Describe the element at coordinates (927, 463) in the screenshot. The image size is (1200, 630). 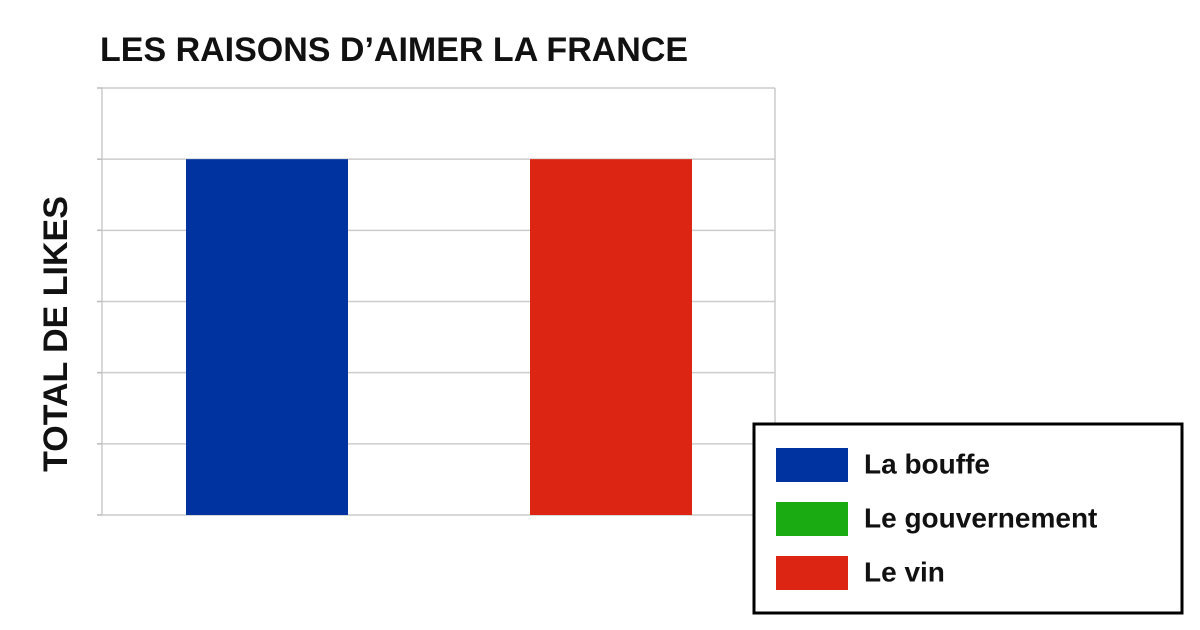
I see `legend-label: La bouffe` at that location.